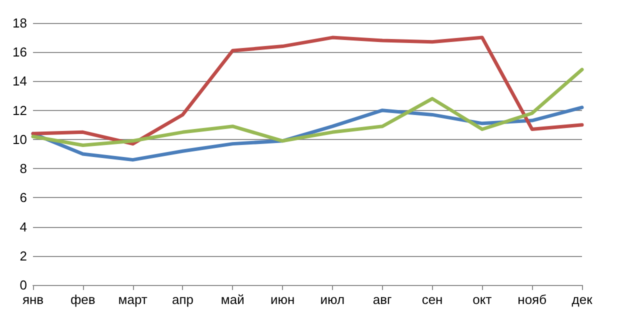 The image size is (624, 320). Describe the element at coordinates (83, 299) in the screenshot. I see `x-tick-label: фев` at that location.